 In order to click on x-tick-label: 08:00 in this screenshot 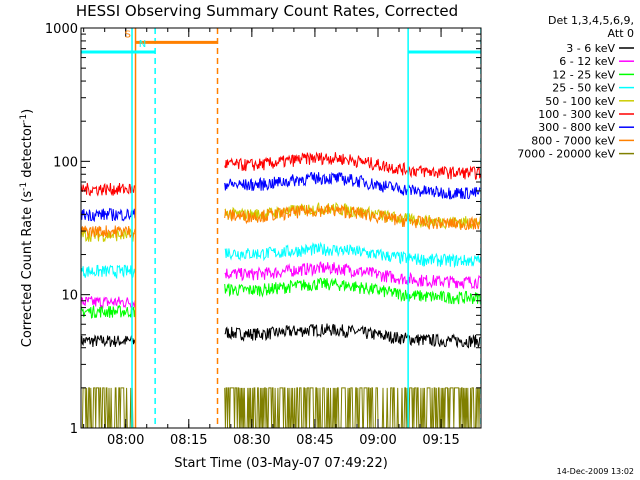, I will do `click(125, 440)`.